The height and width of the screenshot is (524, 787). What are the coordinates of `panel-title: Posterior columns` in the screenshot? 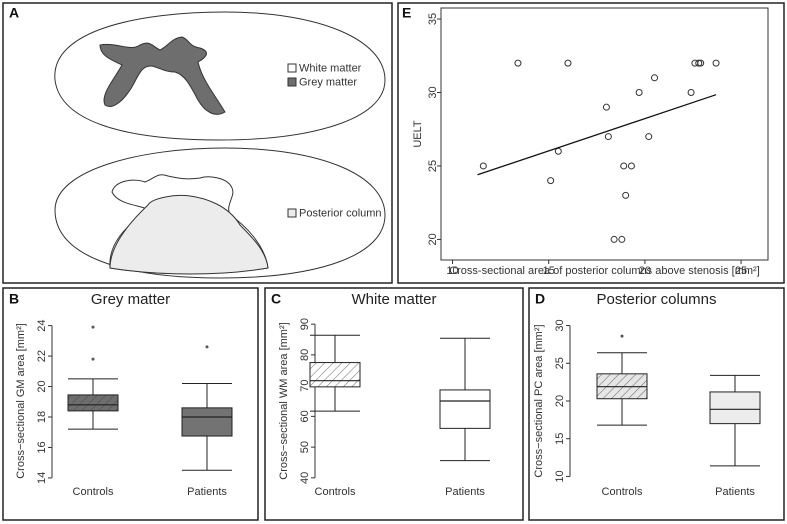 It's located at (656, 299).